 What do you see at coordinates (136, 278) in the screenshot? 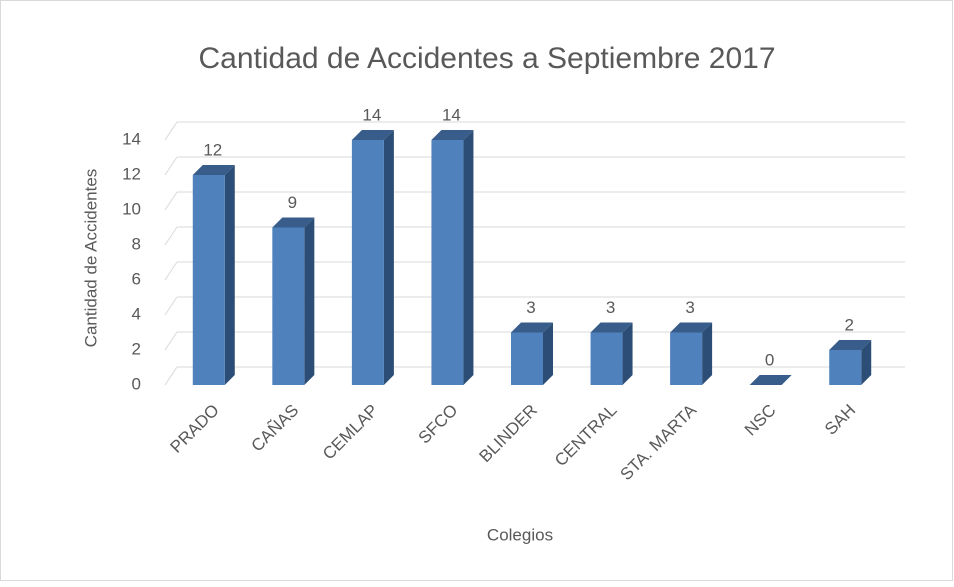
I see `y-tick-label: 6` at bounding box center [136, 278].